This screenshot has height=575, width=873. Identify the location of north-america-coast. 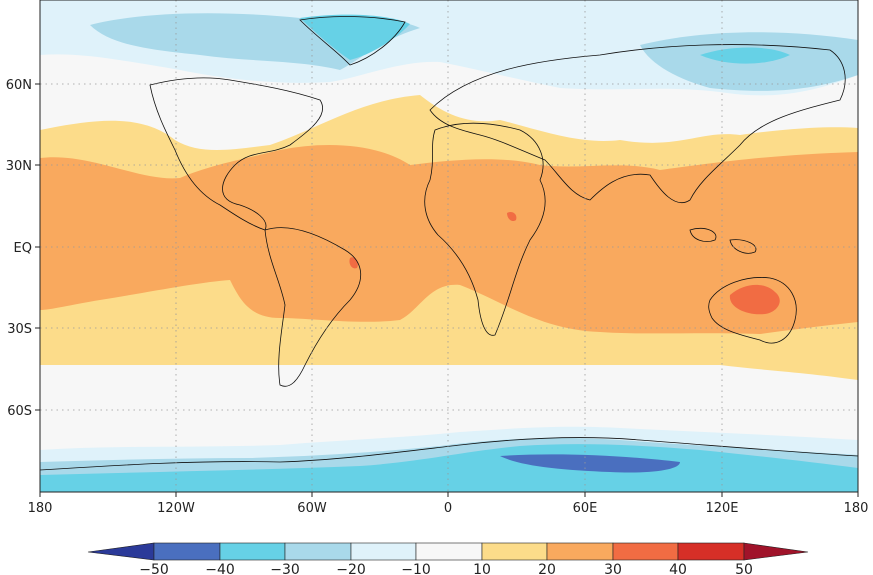
(236, 154).